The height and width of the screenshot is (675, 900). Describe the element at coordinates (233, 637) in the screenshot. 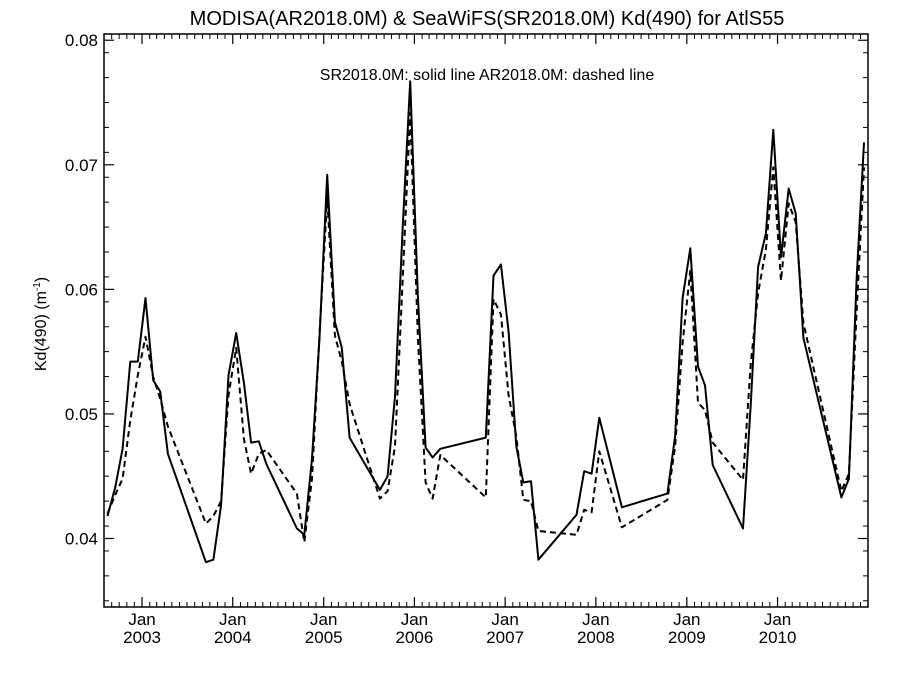

I see `x-tick-label-year: 2004` at that location.